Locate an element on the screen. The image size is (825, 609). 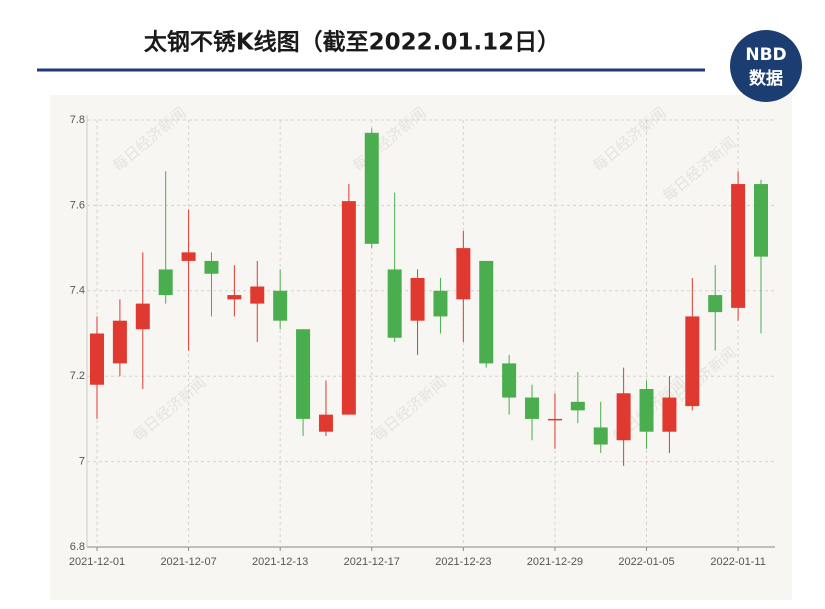
x-tick-label: 2021-12-23 is located at coordinates (463, 562).